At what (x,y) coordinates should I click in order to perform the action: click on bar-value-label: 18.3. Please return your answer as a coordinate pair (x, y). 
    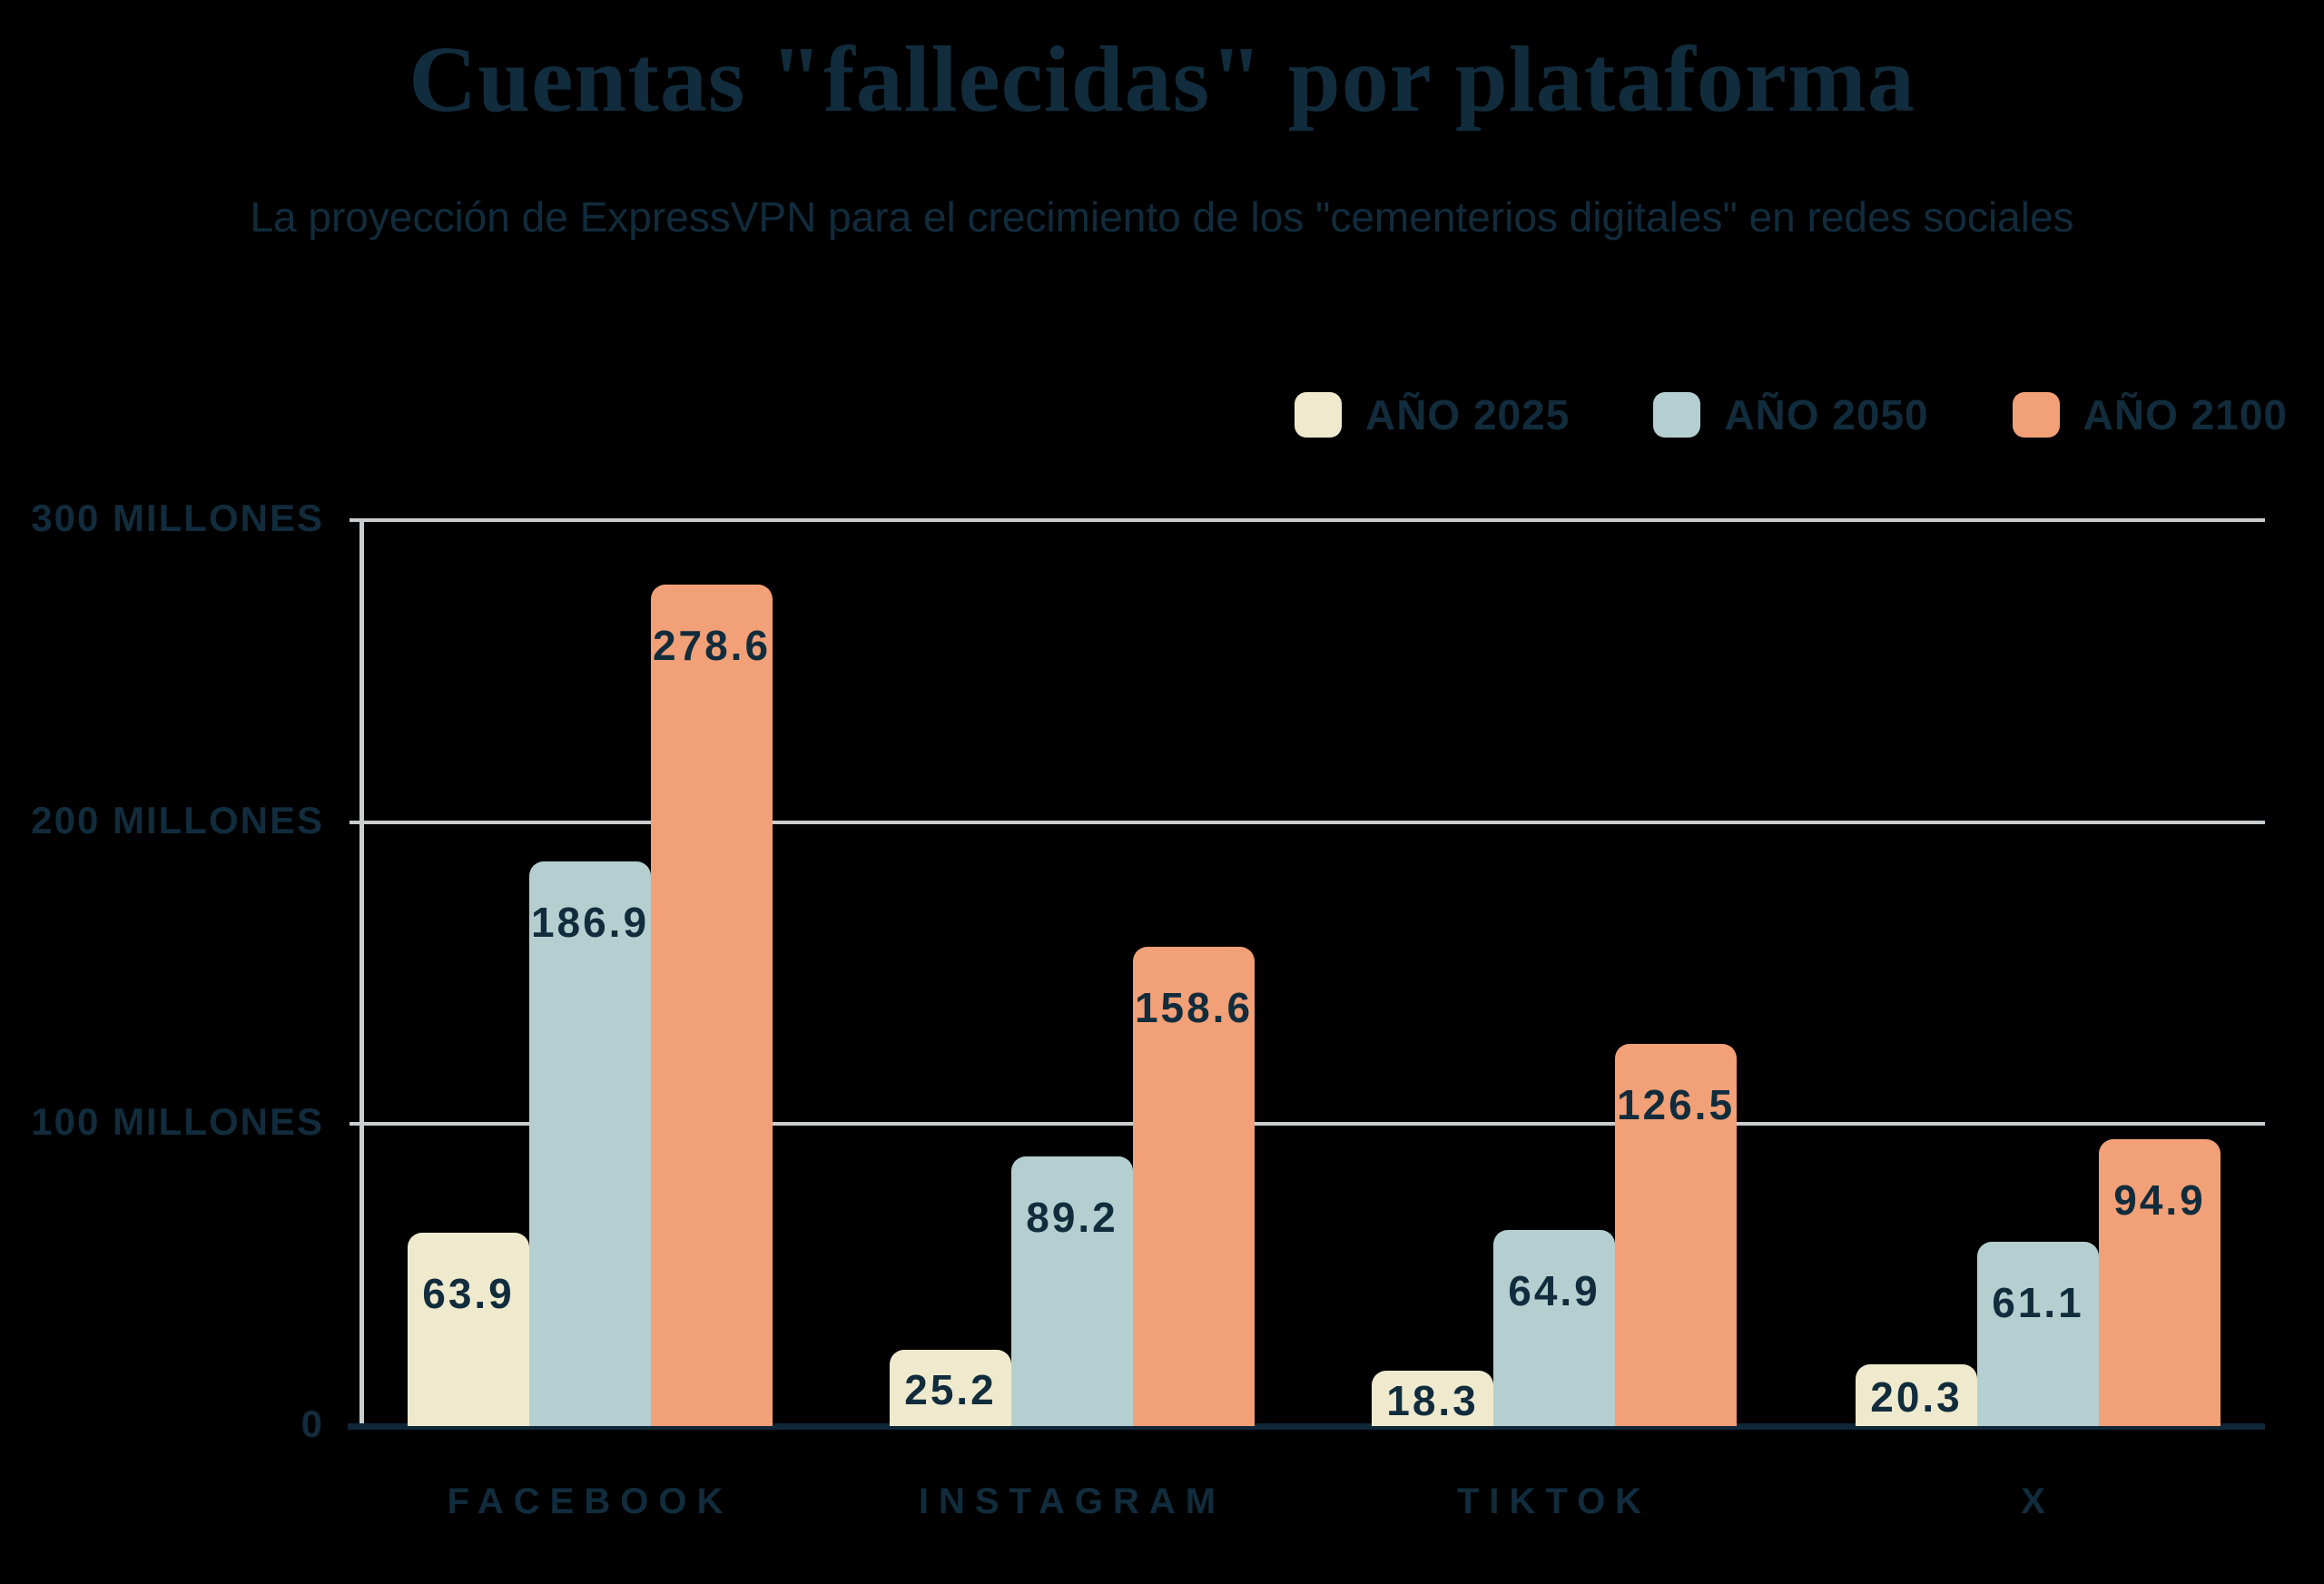
    Looking at the image, I should click on (1432, 1400).